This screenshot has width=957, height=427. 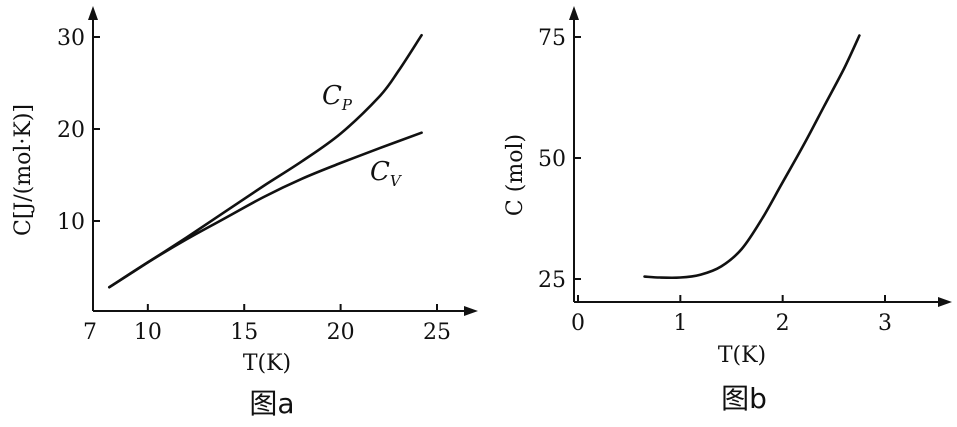 I want to click on y-tick-label: 20, so click(x=71, y=130).